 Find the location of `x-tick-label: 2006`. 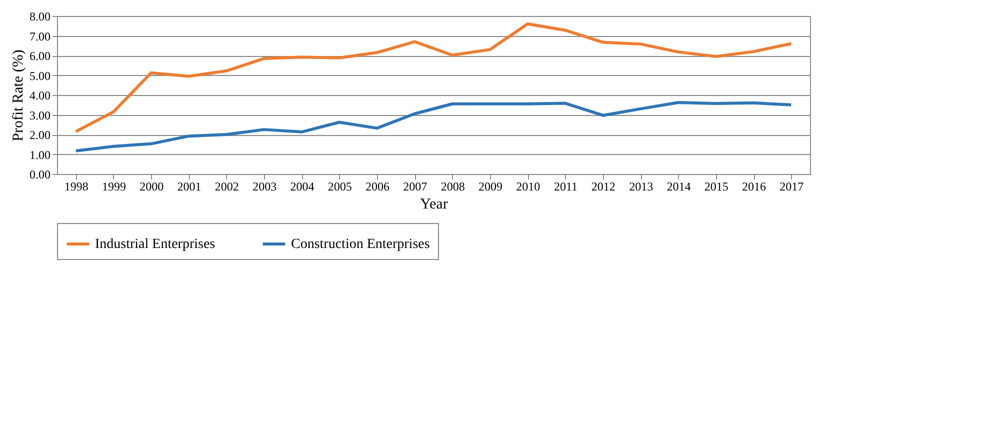

x-tick-label: 2006 is located at coordinates (378, 187).